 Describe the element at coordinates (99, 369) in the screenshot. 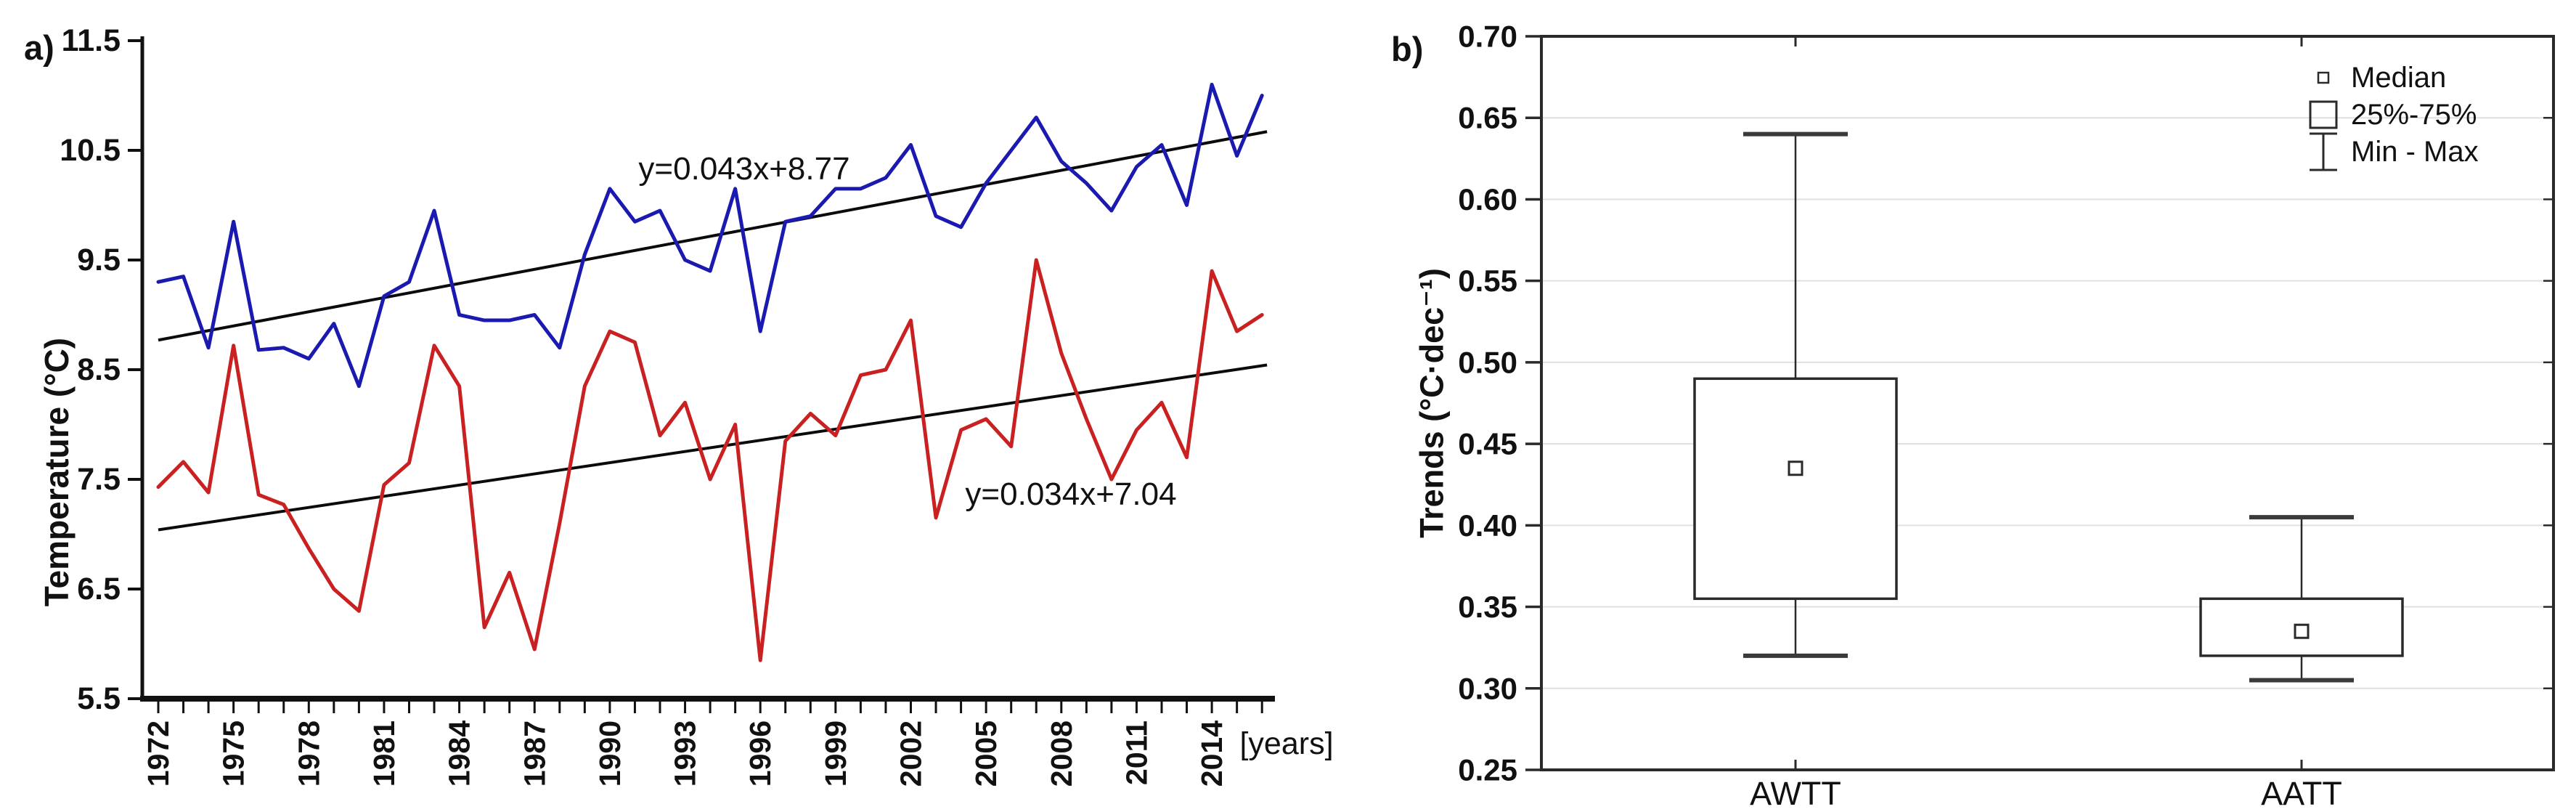

I see `y-tick-label: 8.5` at that location.